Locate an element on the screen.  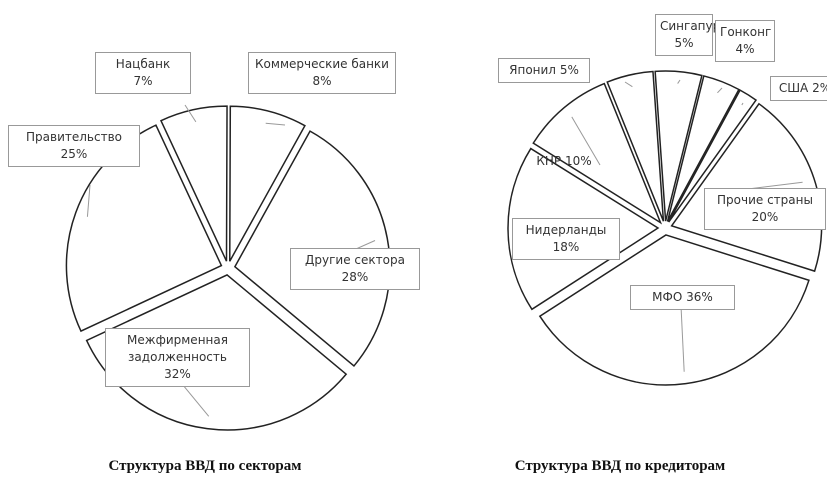
label-name: Правительство is located at coordinates (74, 137).